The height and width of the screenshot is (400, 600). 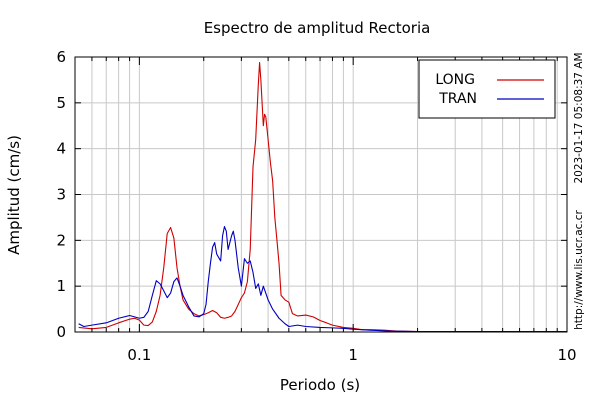 What do you see at coordinates (579, 269) in the screenshot?
I see `source-url-text: http://www.lis.ucr.ac.cr` at bounding box center [579, 269].